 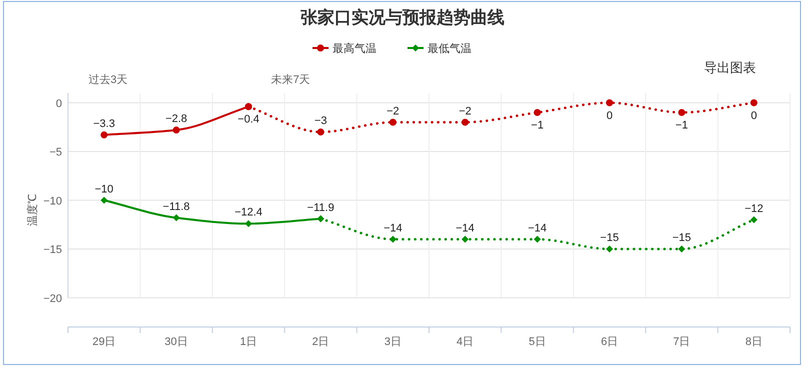 What do you see at coordinates (537, 342) in the screenshot?
I see `x-tick-label: 5日` at bounding box center [537, 342].